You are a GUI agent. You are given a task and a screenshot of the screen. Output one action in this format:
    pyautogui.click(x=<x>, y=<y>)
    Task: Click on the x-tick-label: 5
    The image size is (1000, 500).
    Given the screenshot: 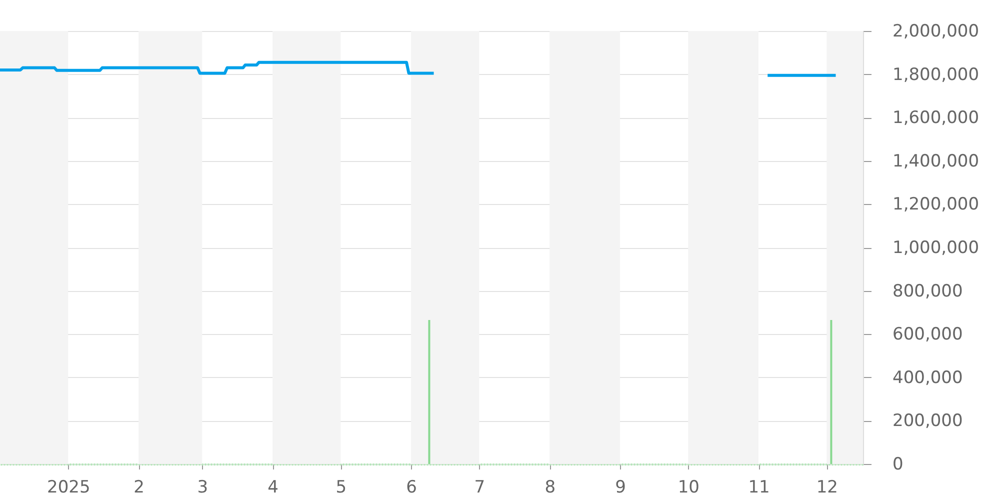 What is the action you would take?
    pyautogui.click(x=341, y=488)
    